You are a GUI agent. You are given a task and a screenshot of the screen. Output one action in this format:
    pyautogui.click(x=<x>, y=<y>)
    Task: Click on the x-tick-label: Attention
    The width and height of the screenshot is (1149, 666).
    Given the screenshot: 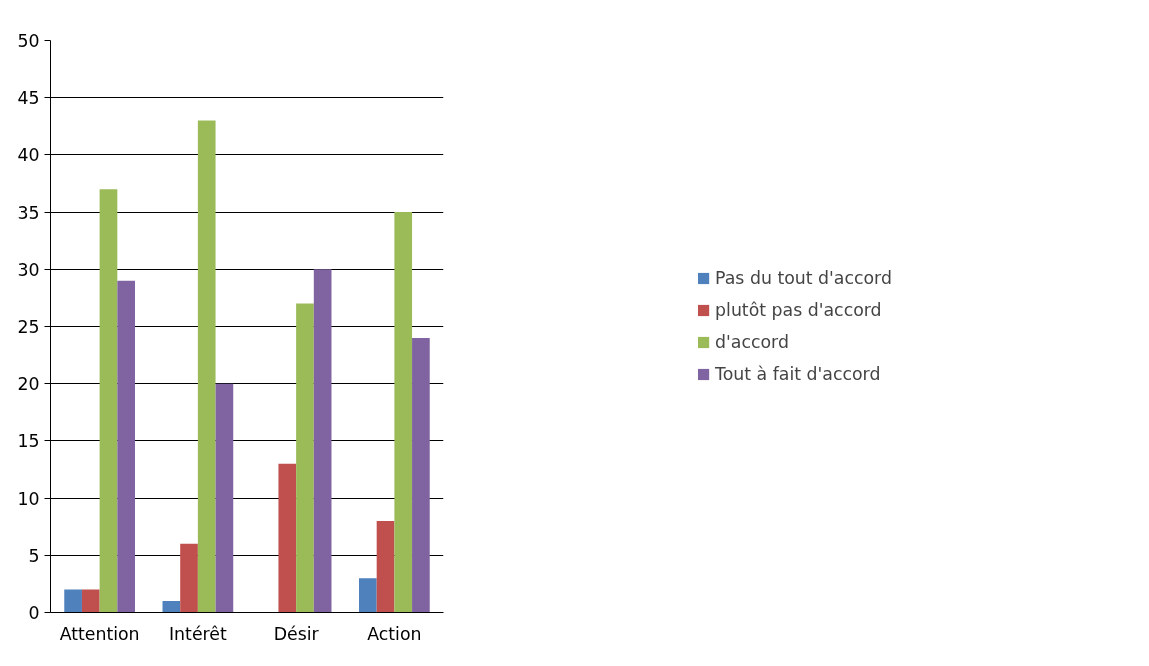 What is the action you would take?
    pyautogui.click(x=99, y=633)
    